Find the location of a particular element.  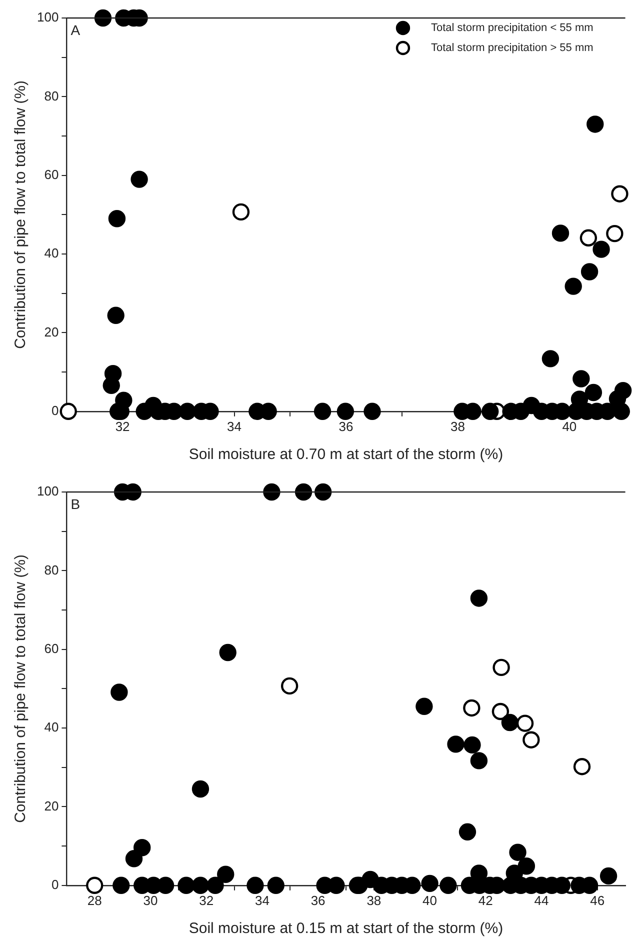

x-tick-label: 46 is located at coordinates (597, 900).